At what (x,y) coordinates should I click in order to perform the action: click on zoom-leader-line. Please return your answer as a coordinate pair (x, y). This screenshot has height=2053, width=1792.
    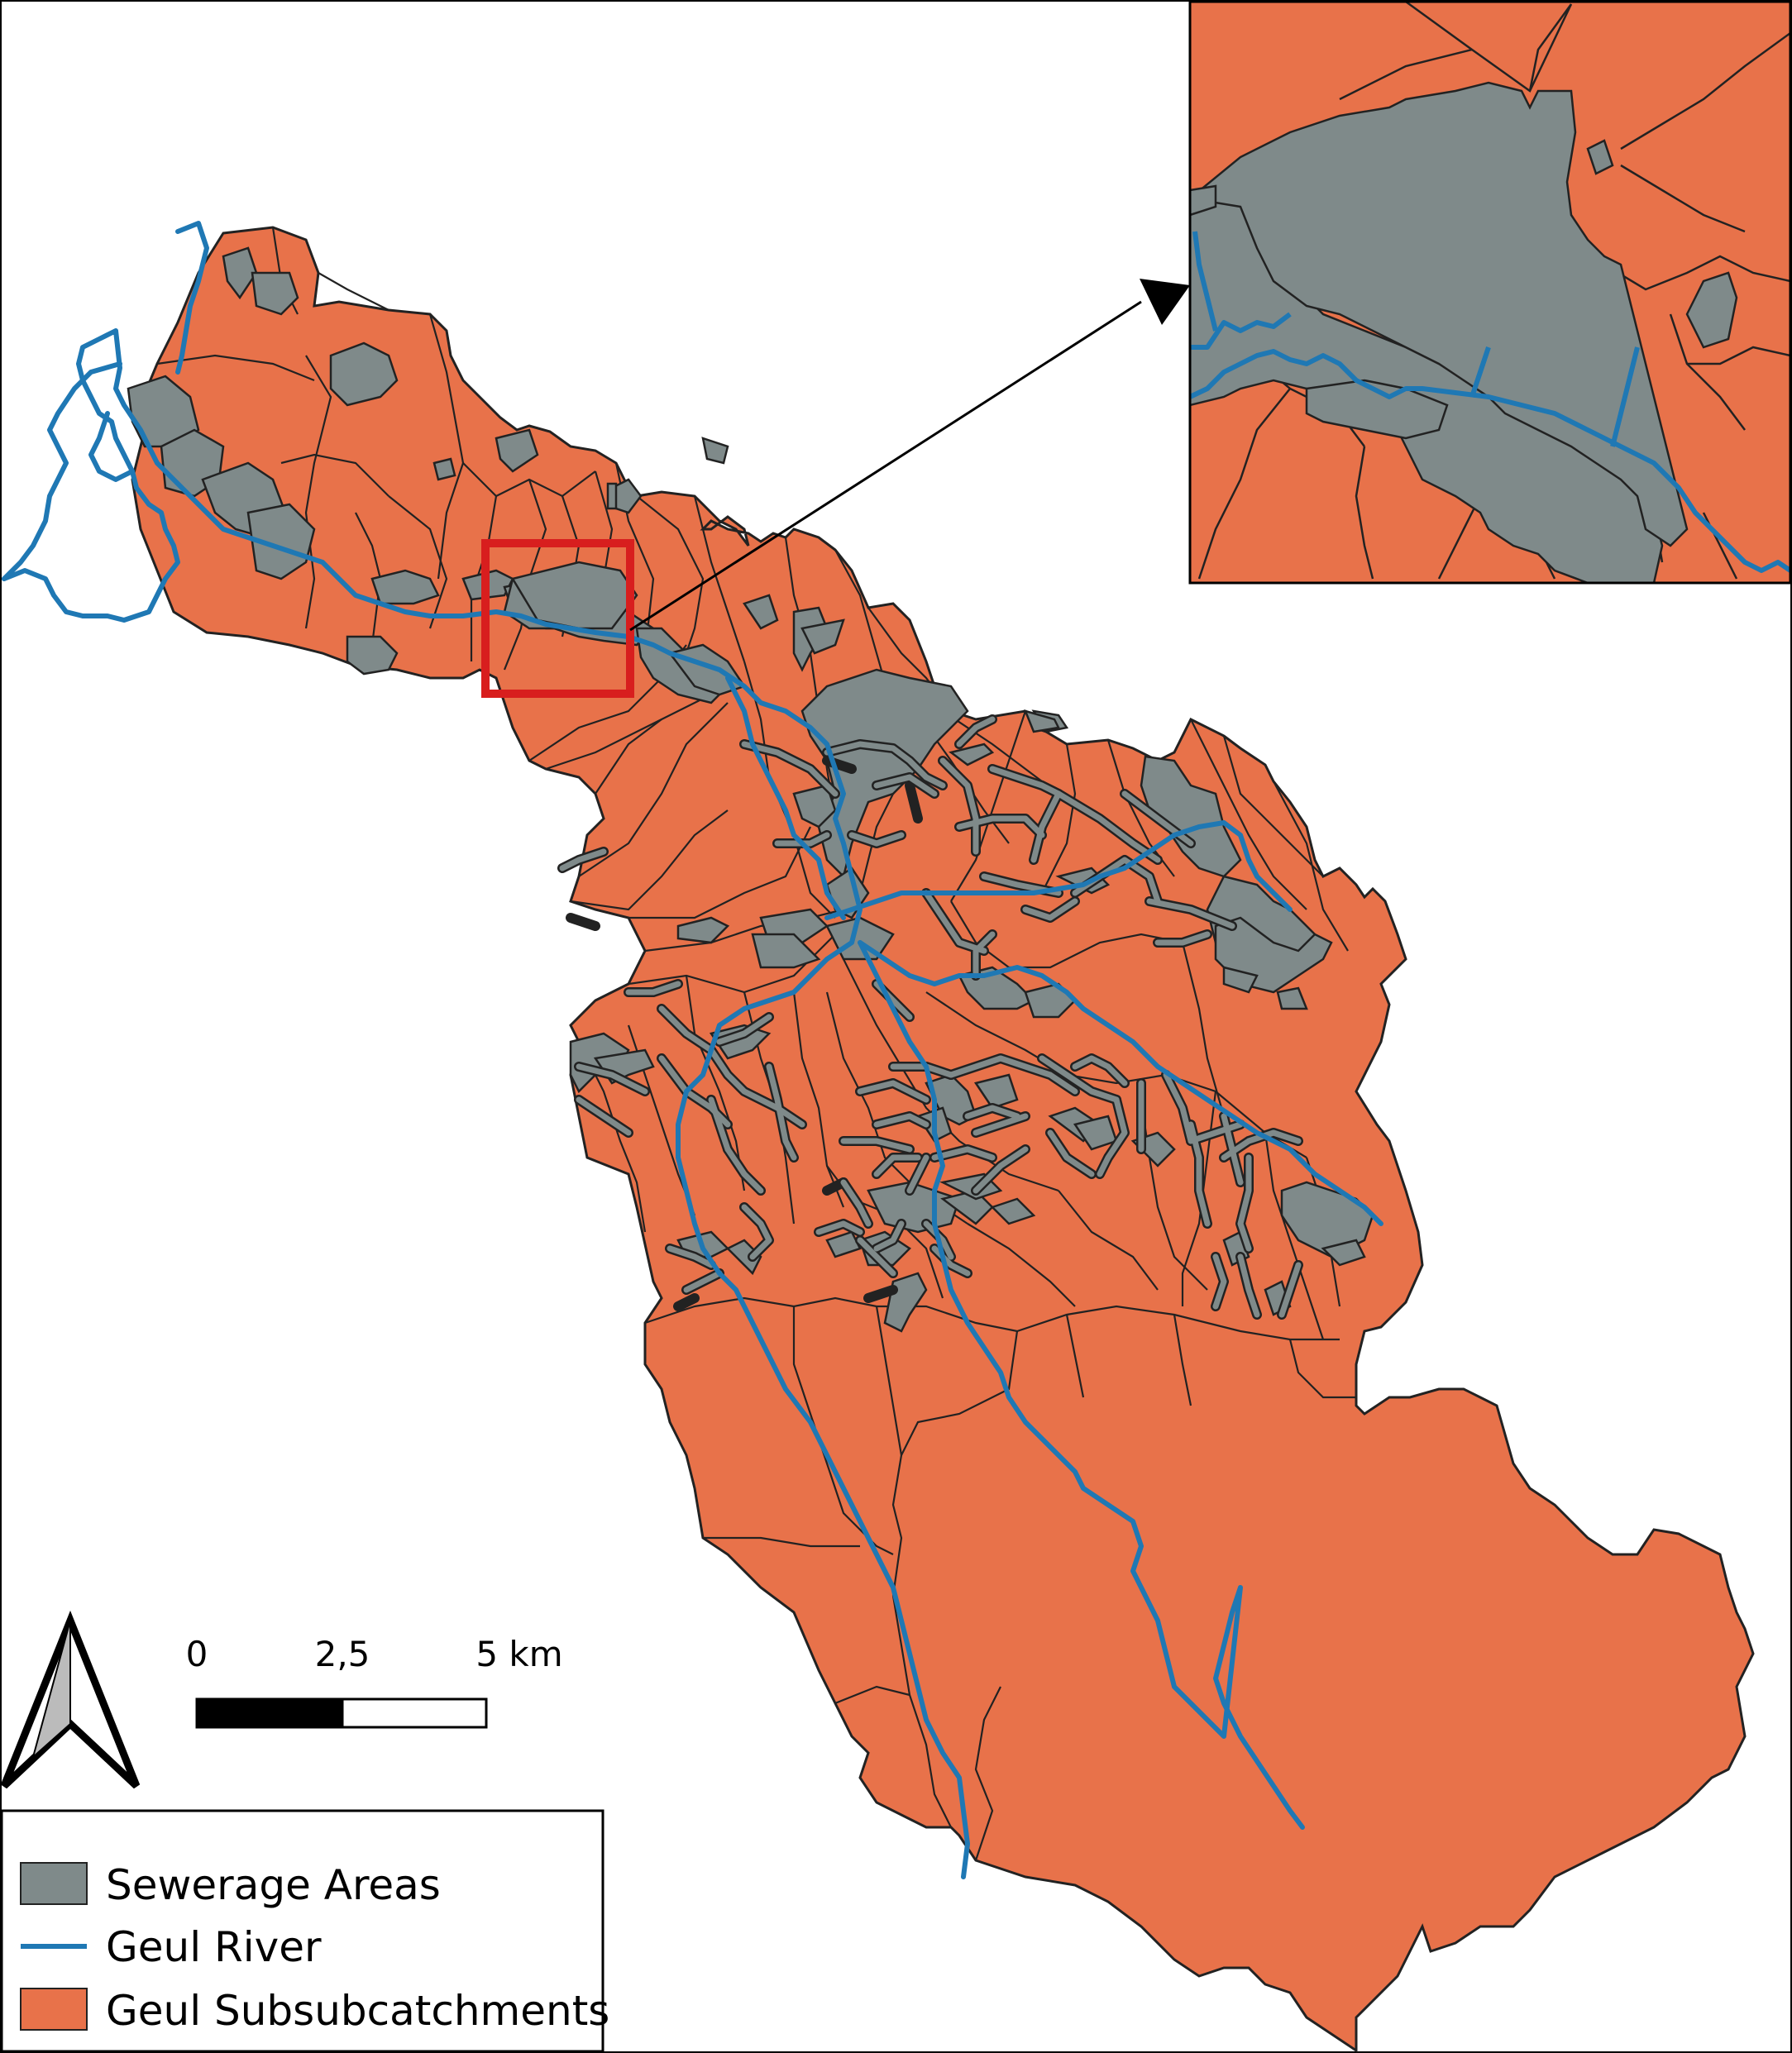
    Looking at the image, I should click on (885, 466).